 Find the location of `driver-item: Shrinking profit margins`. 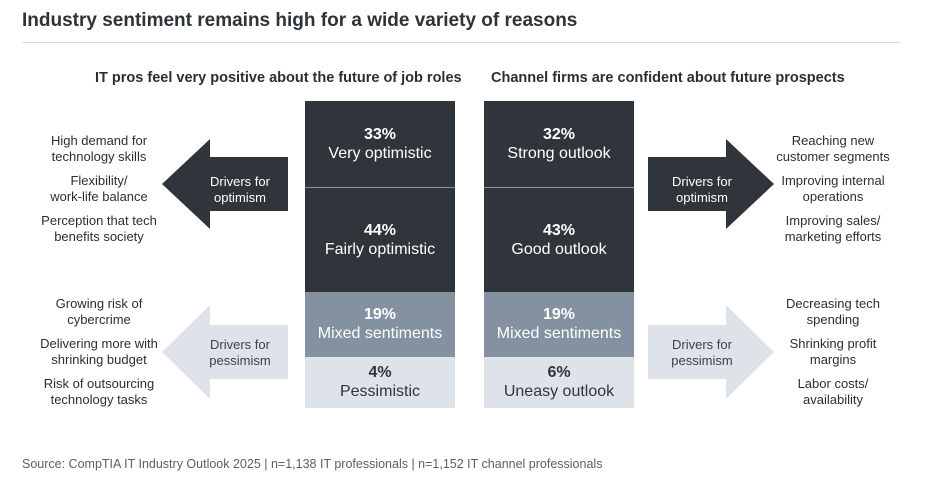

driver-item: Shrinking profit margins is located at coordinates (833, 352).